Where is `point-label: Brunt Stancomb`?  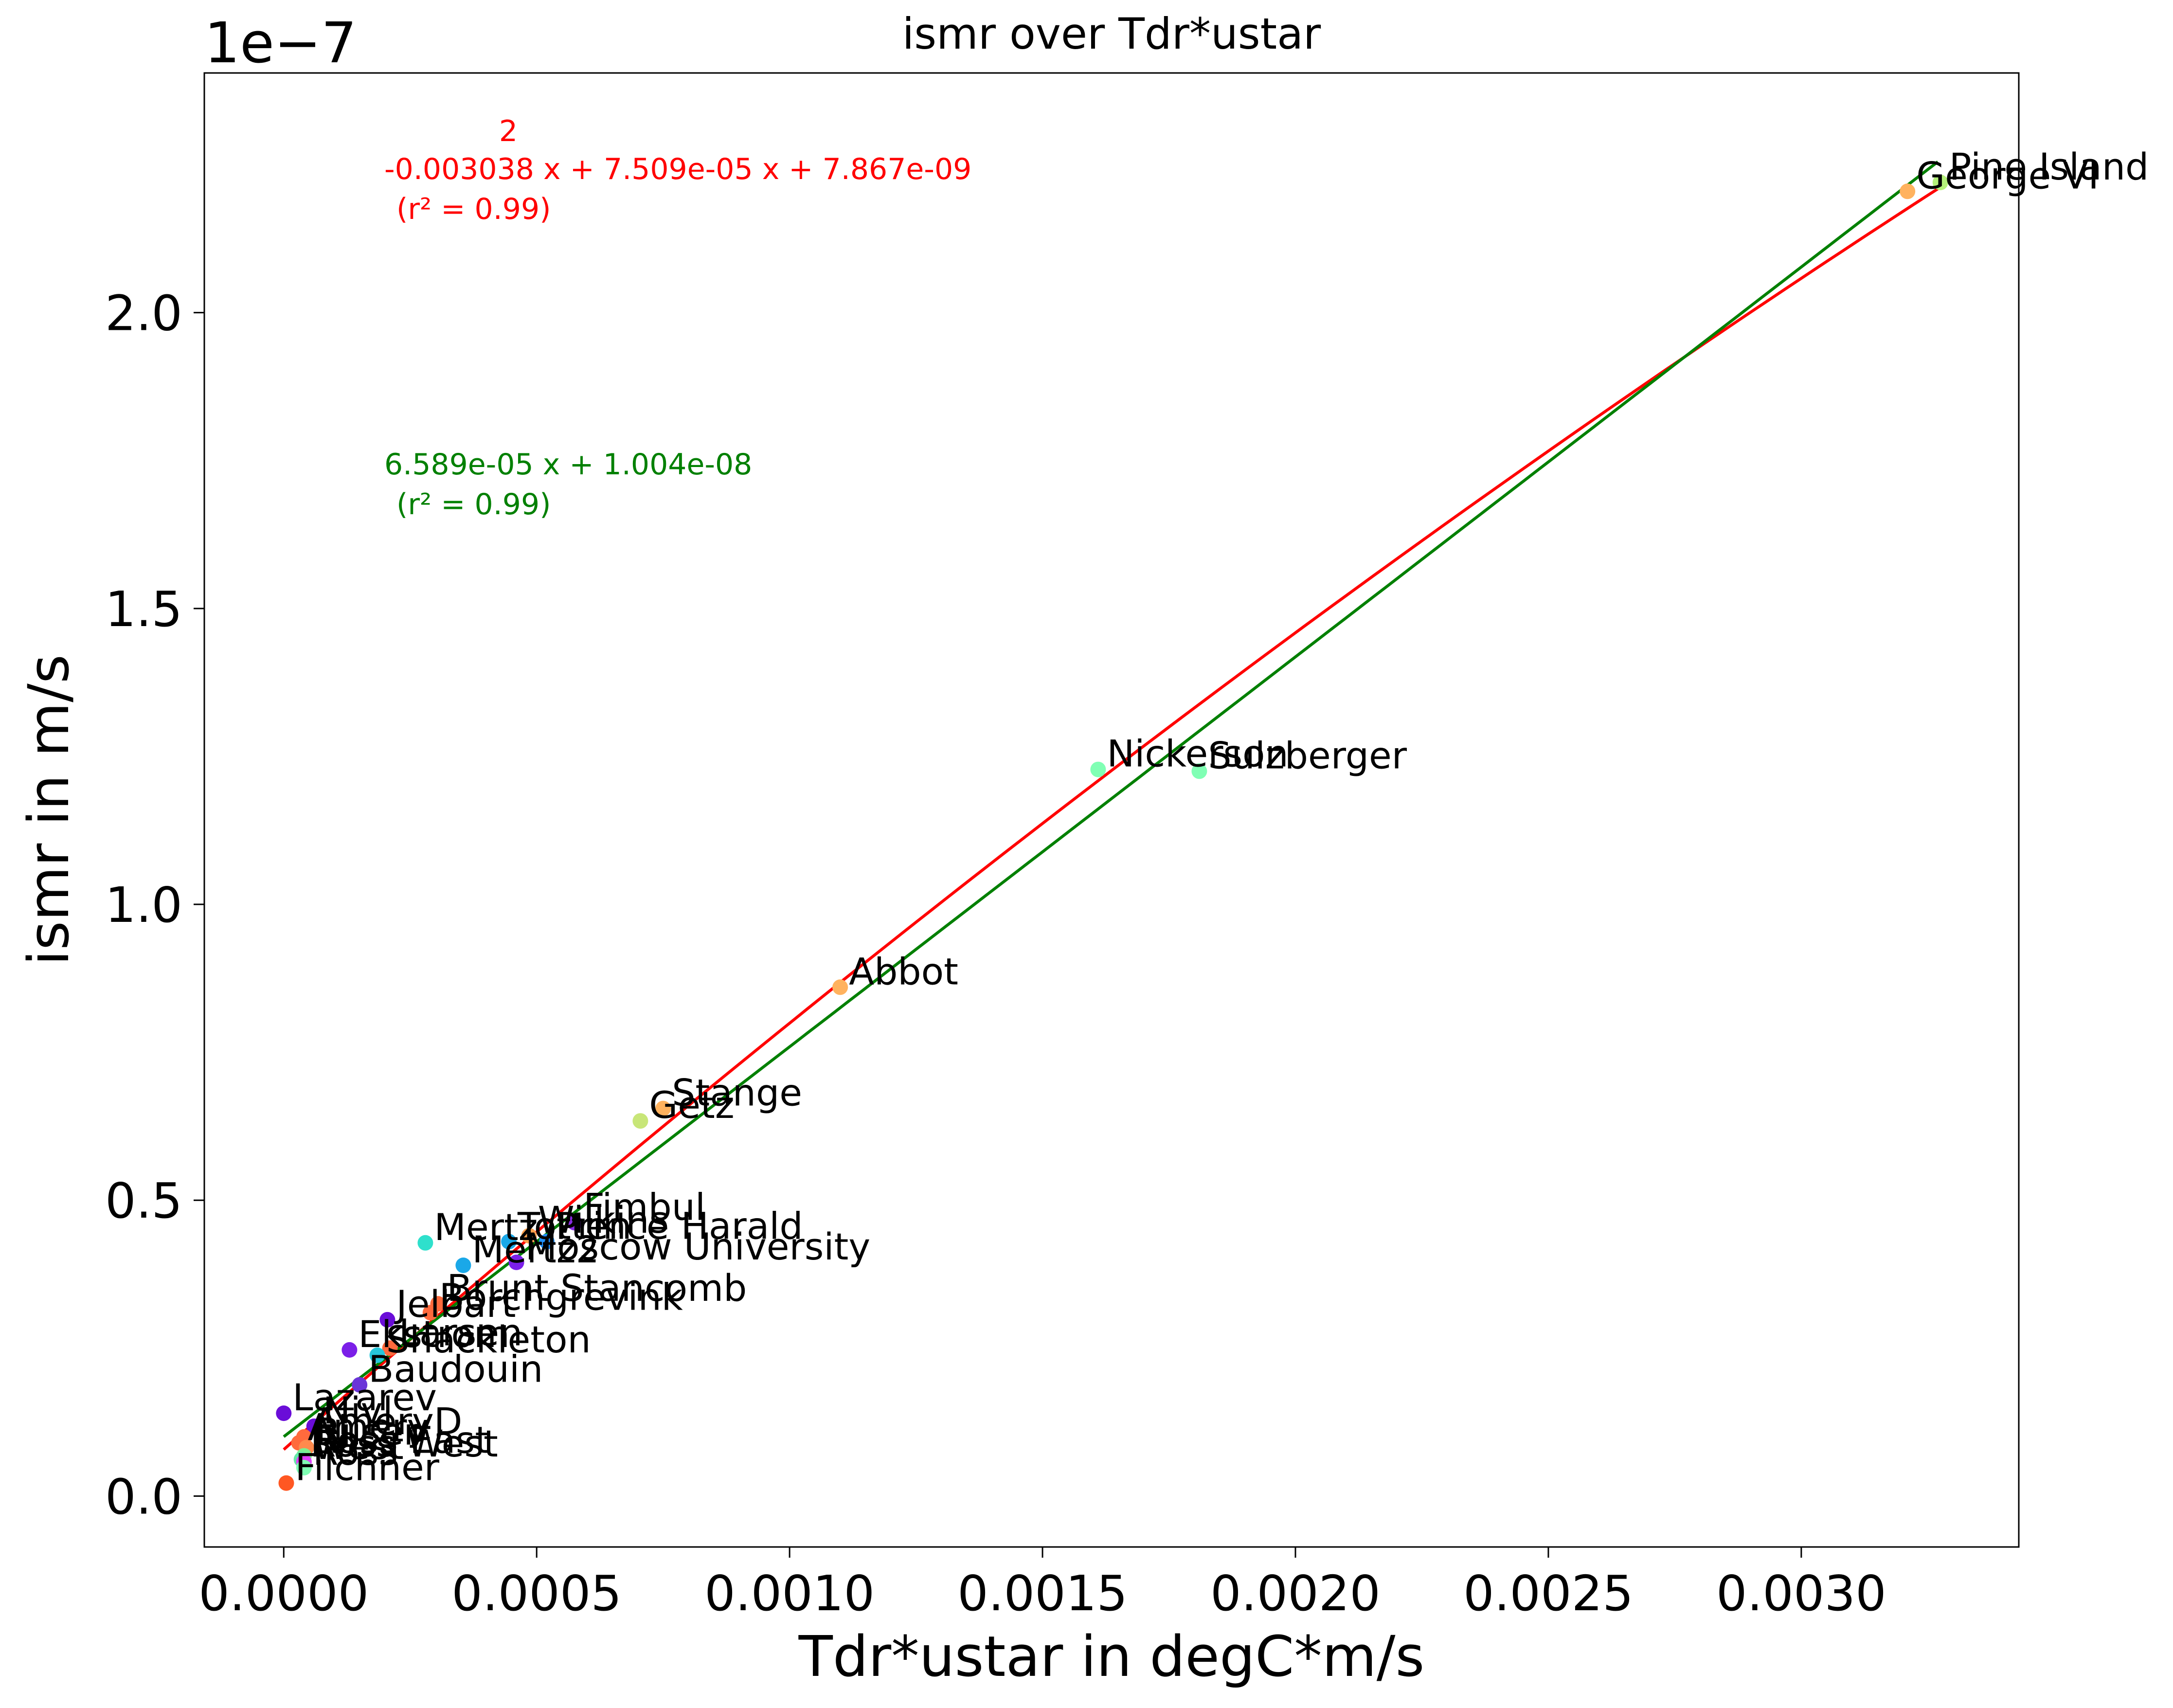
point-label: Brunt Stancomb is located at coordinates (597, 1288).